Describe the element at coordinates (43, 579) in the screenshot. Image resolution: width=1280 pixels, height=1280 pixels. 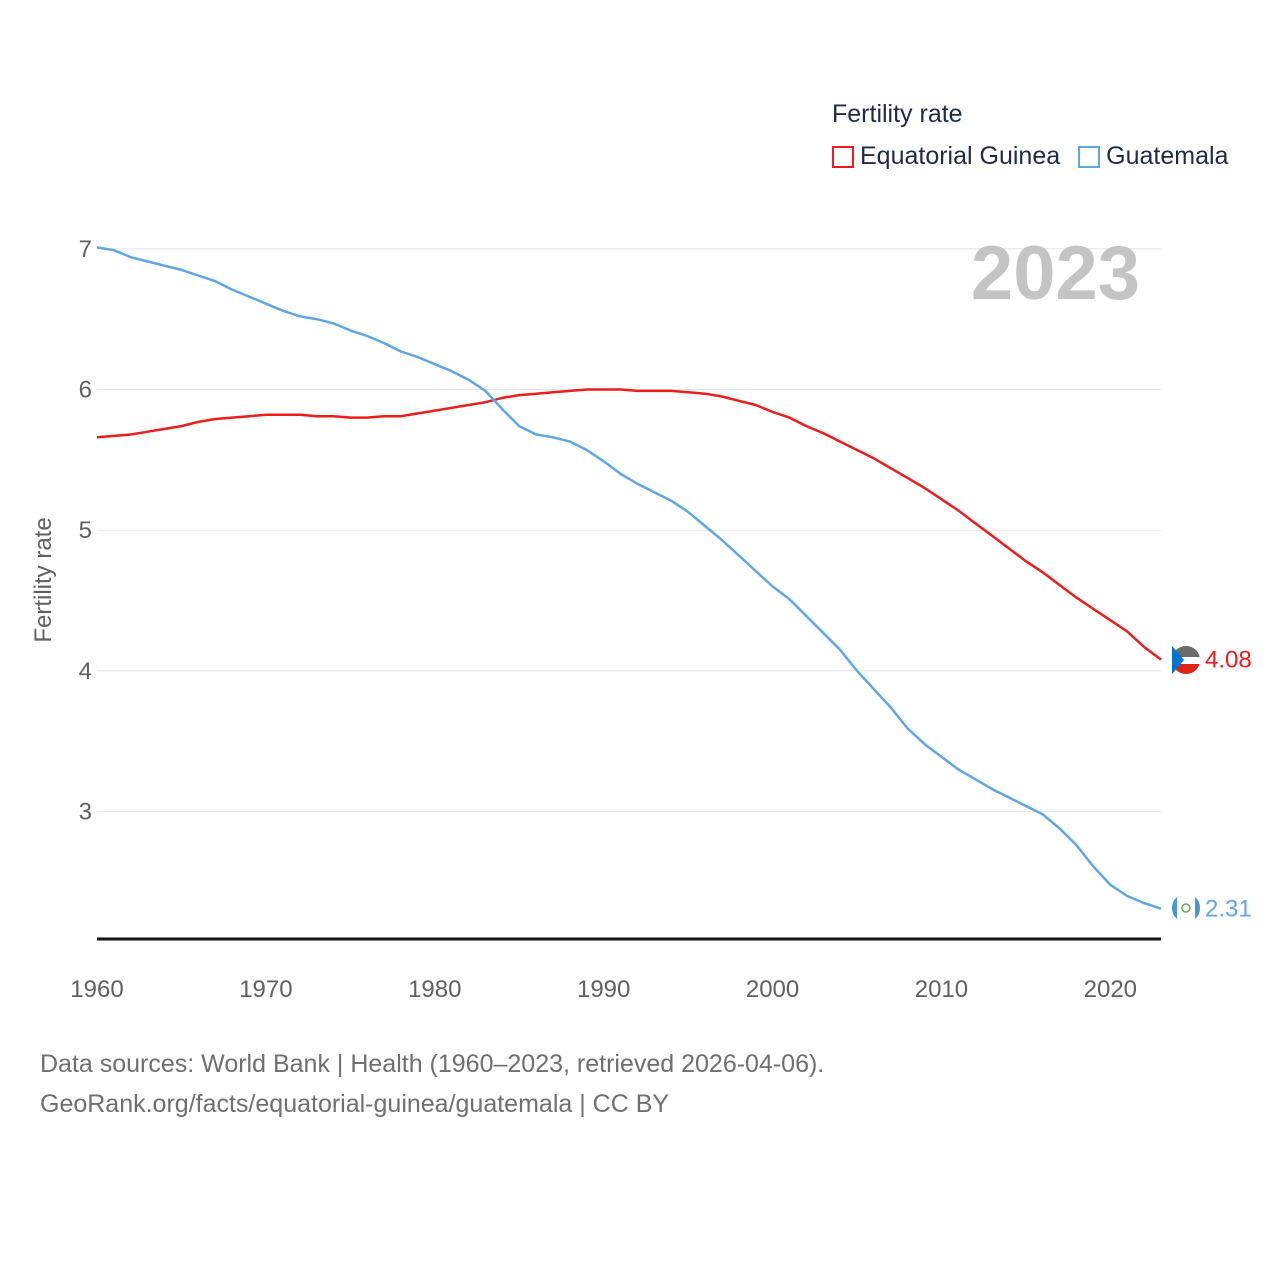
I see `y-axis-title: Fertility rate` at that location.